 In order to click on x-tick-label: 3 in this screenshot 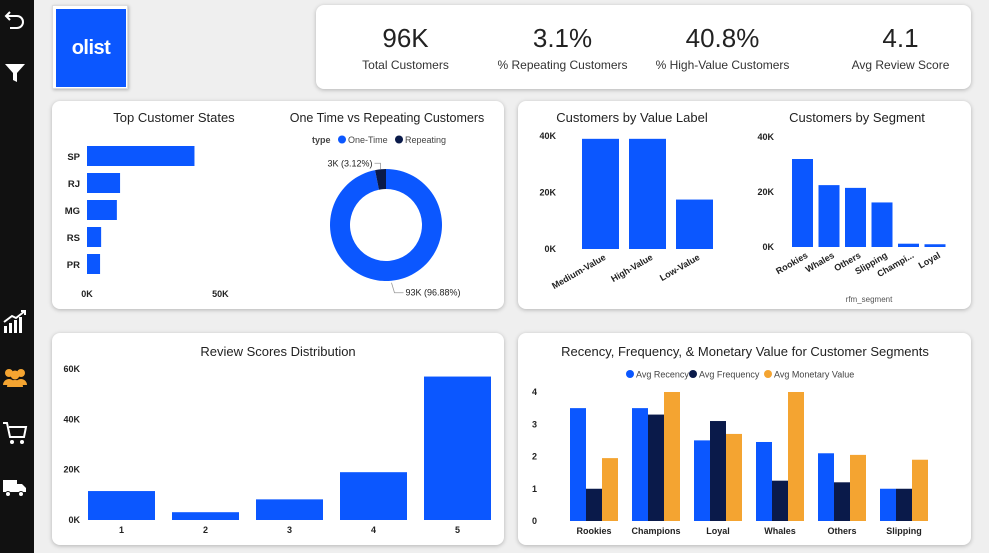, I will do `click(289, 530)`.